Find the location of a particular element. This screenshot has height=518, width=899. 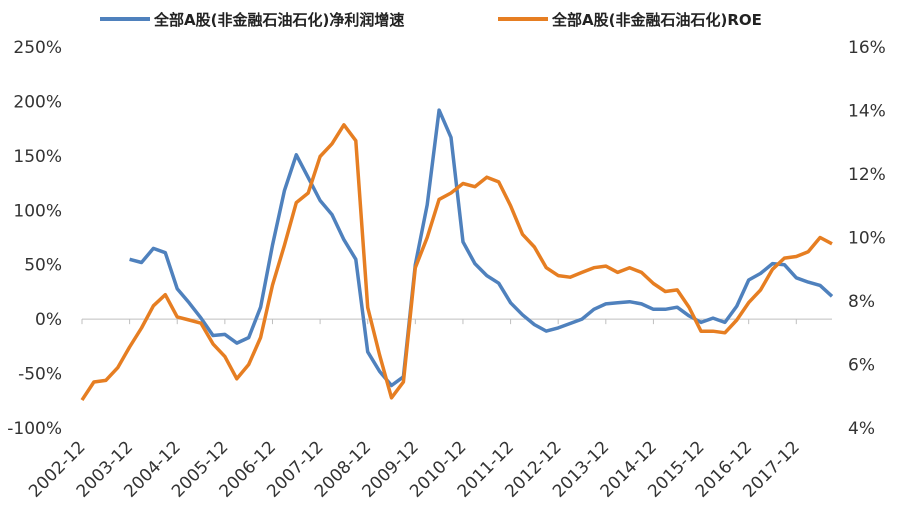

y-tick-label: 200% is located at coordinates (37, 102).